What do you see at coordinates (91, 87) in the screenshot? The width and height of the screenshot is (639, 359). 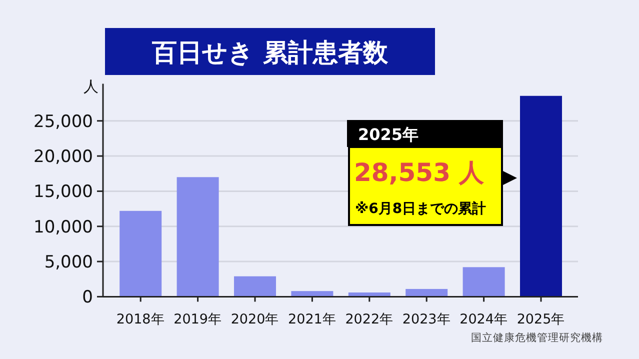 I see `y-axis-title: 人` at bounding box center [91, 87].